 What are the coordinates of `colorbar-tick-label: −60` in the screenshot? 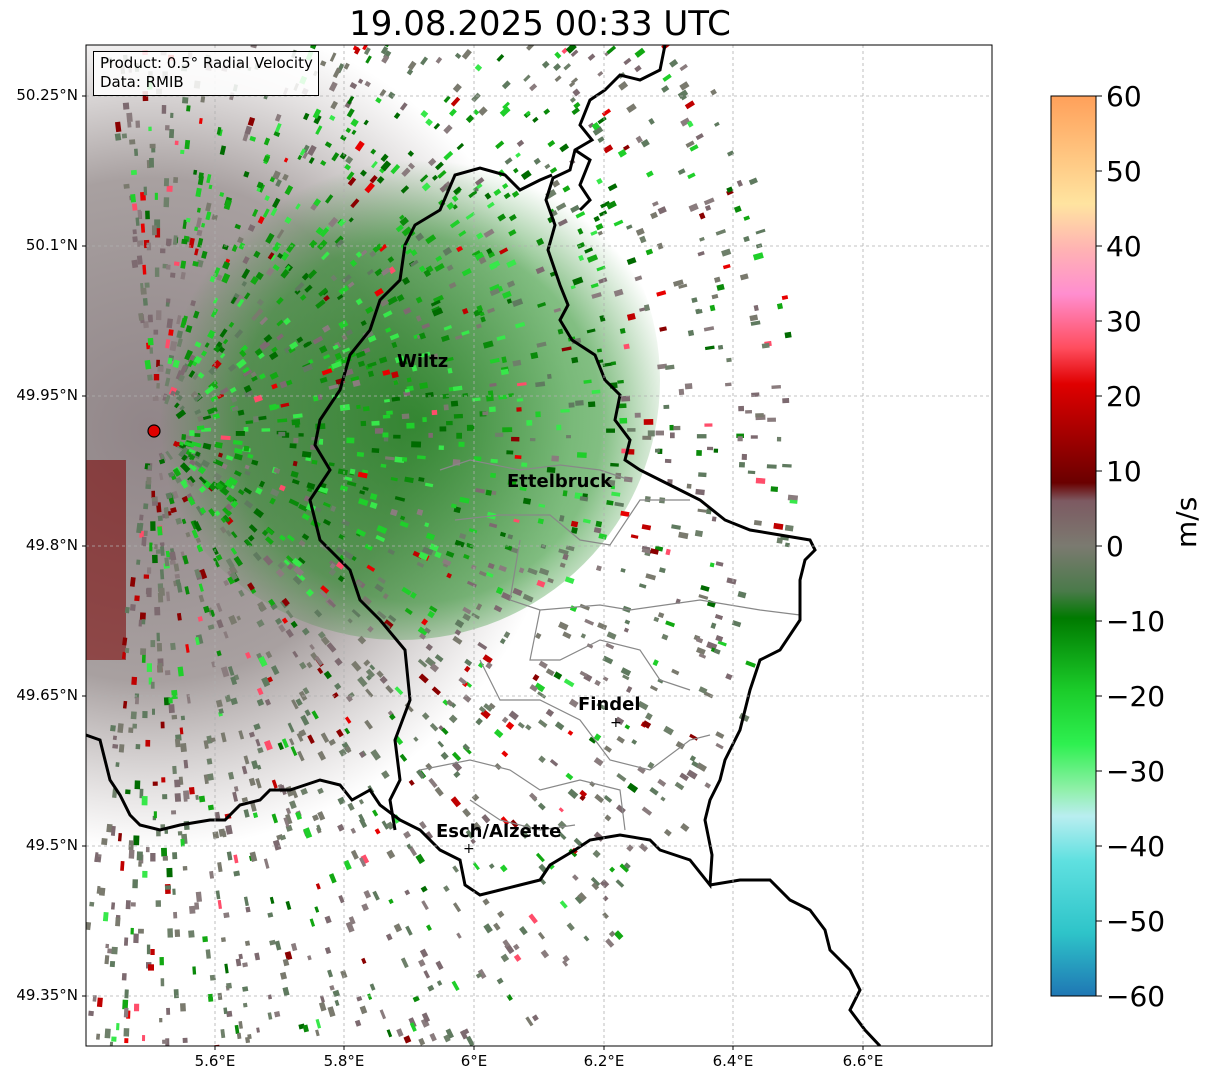 It's located at (1136, 996).